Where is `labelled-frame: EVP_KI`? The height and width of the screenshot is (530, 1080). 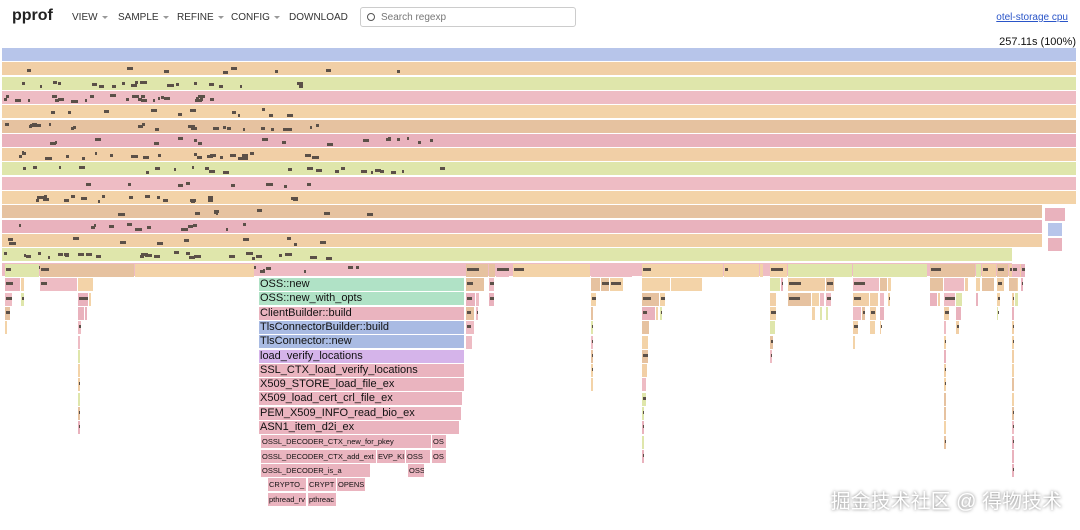
labelled-frame: EVP_KI is located at coordinates (391, 456).